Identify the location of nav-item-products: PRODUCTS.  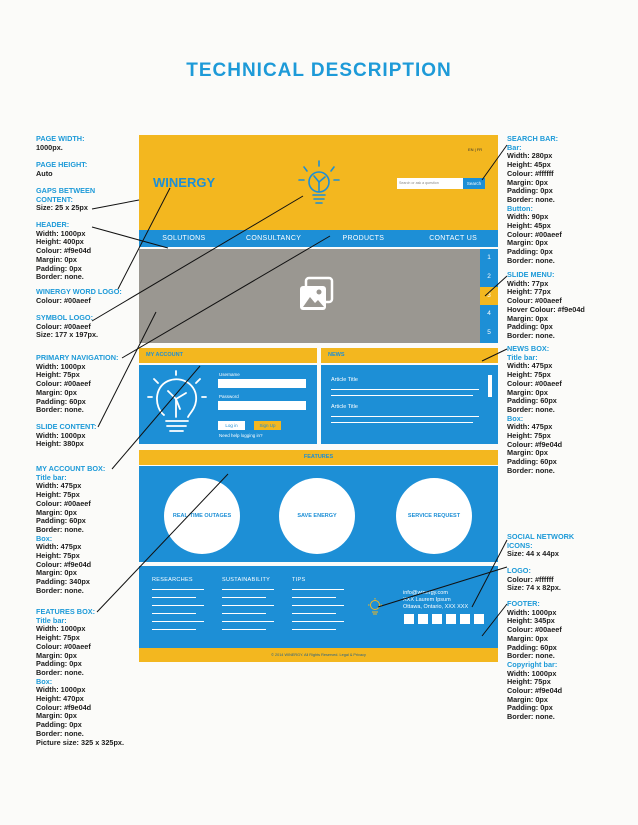
(363, 238).